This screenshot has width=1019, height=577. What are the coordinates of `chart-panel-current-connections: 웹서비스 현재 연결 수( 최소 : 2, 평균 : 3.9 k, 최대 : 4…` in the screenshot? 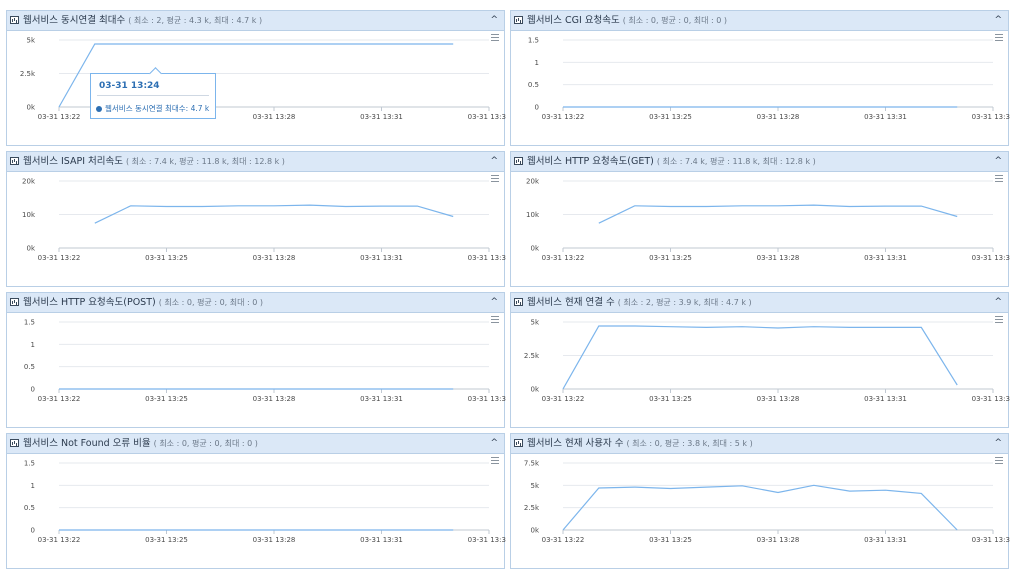 It's located at (760, 360).